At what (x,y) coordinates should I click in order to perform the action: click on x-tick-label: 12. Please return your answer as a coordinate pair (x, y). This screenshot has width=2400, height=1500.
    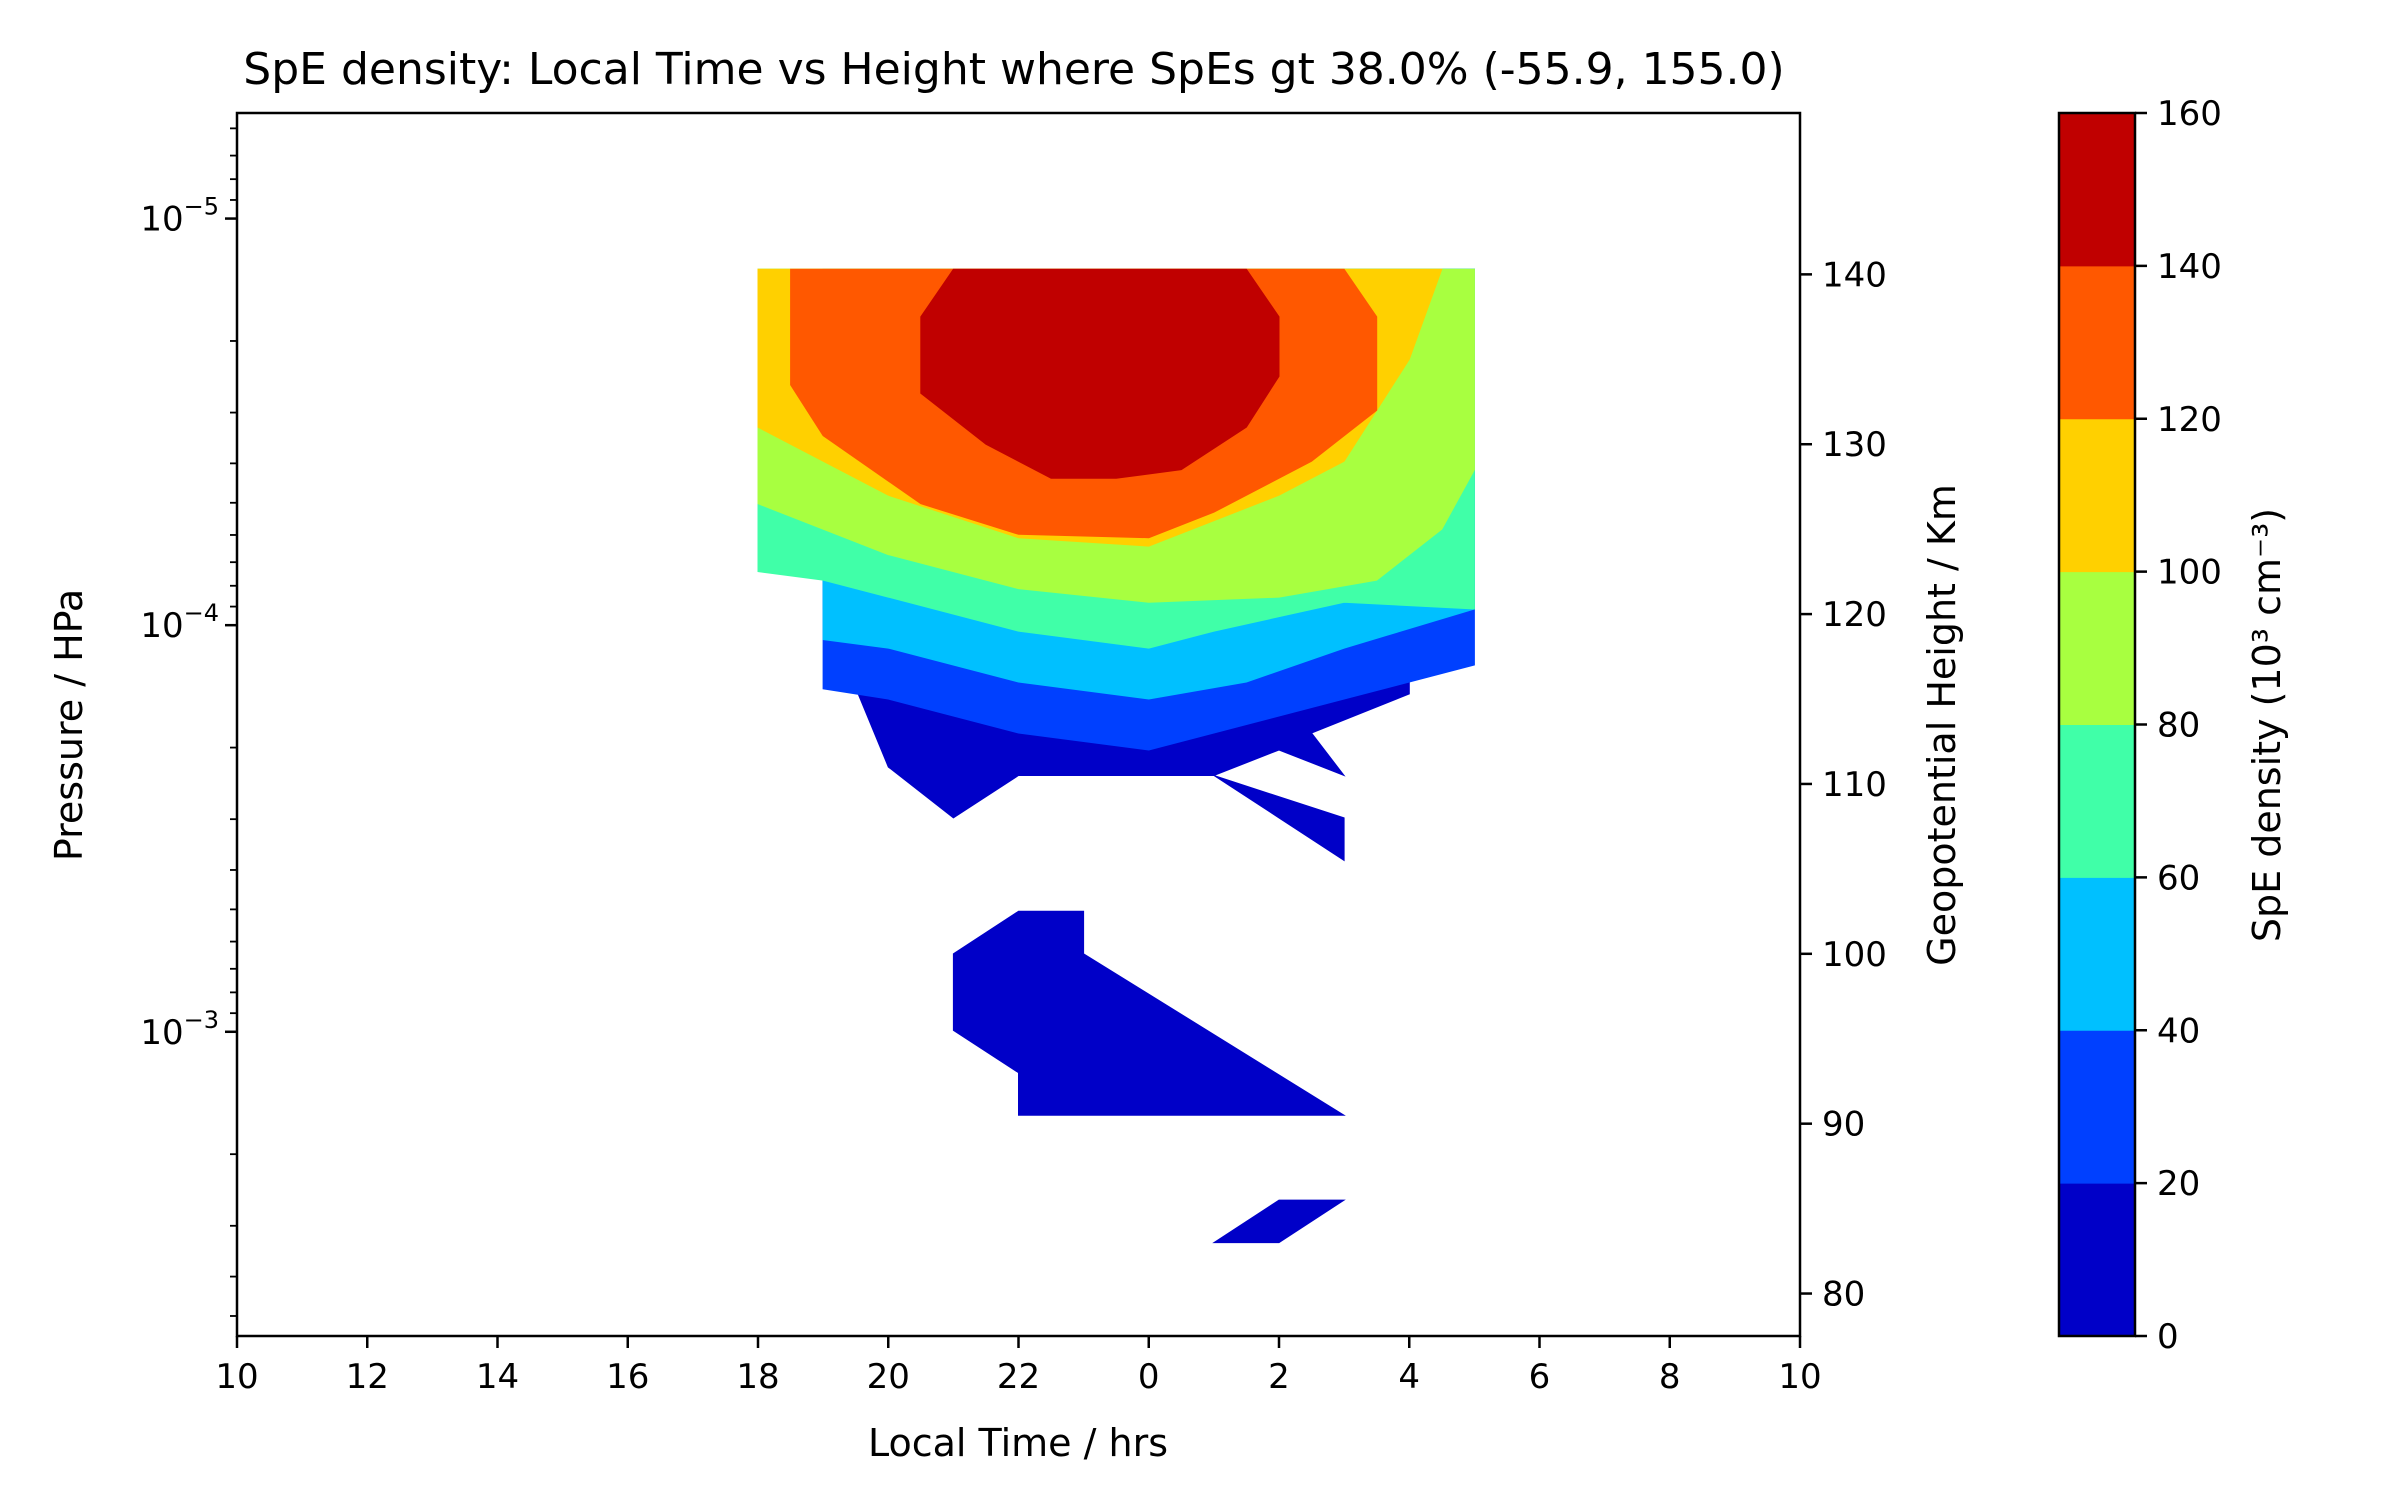
    Looking at the image, I should click on (367, 1377).